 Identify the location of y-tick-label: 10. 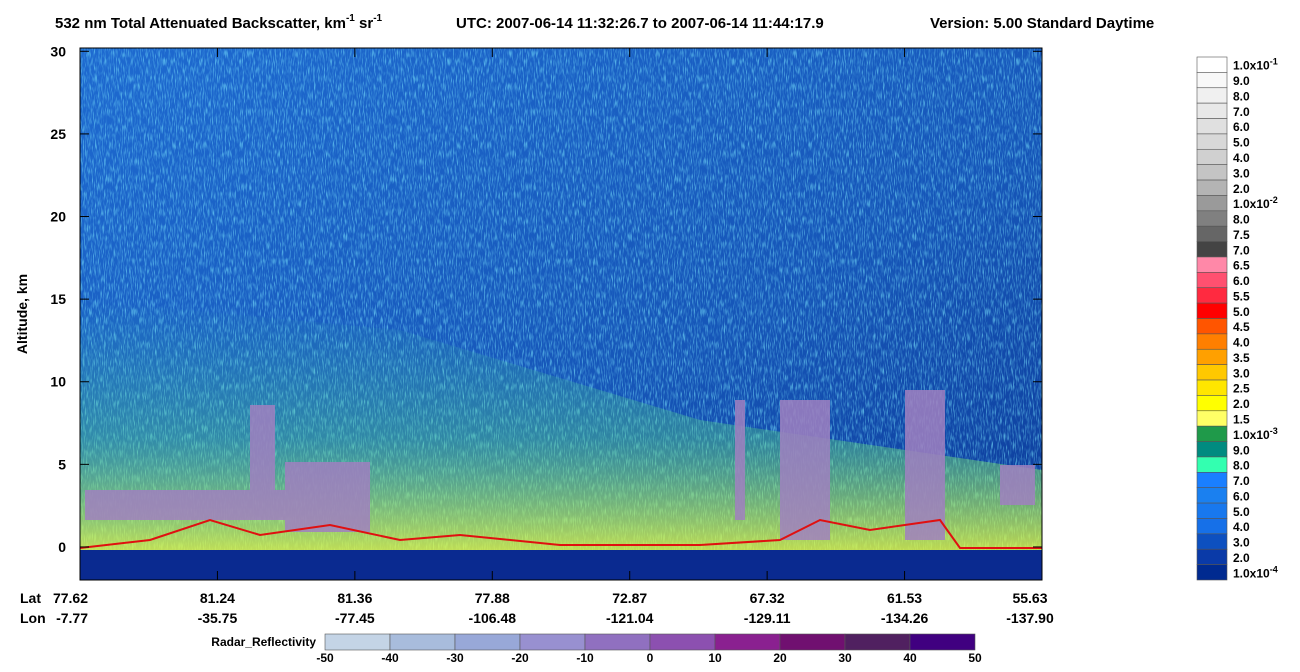
(58, 382).